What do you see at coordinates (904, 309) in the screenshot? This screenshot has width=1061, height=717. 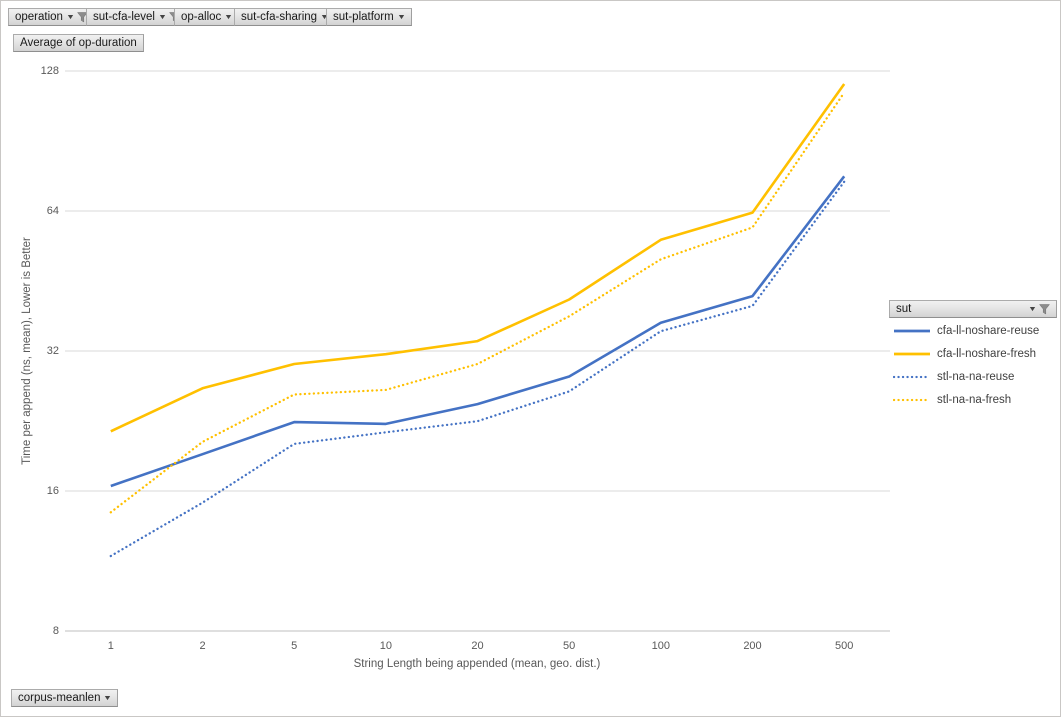 I see `legend-field-label: sut` at bounding box center [904, 309].